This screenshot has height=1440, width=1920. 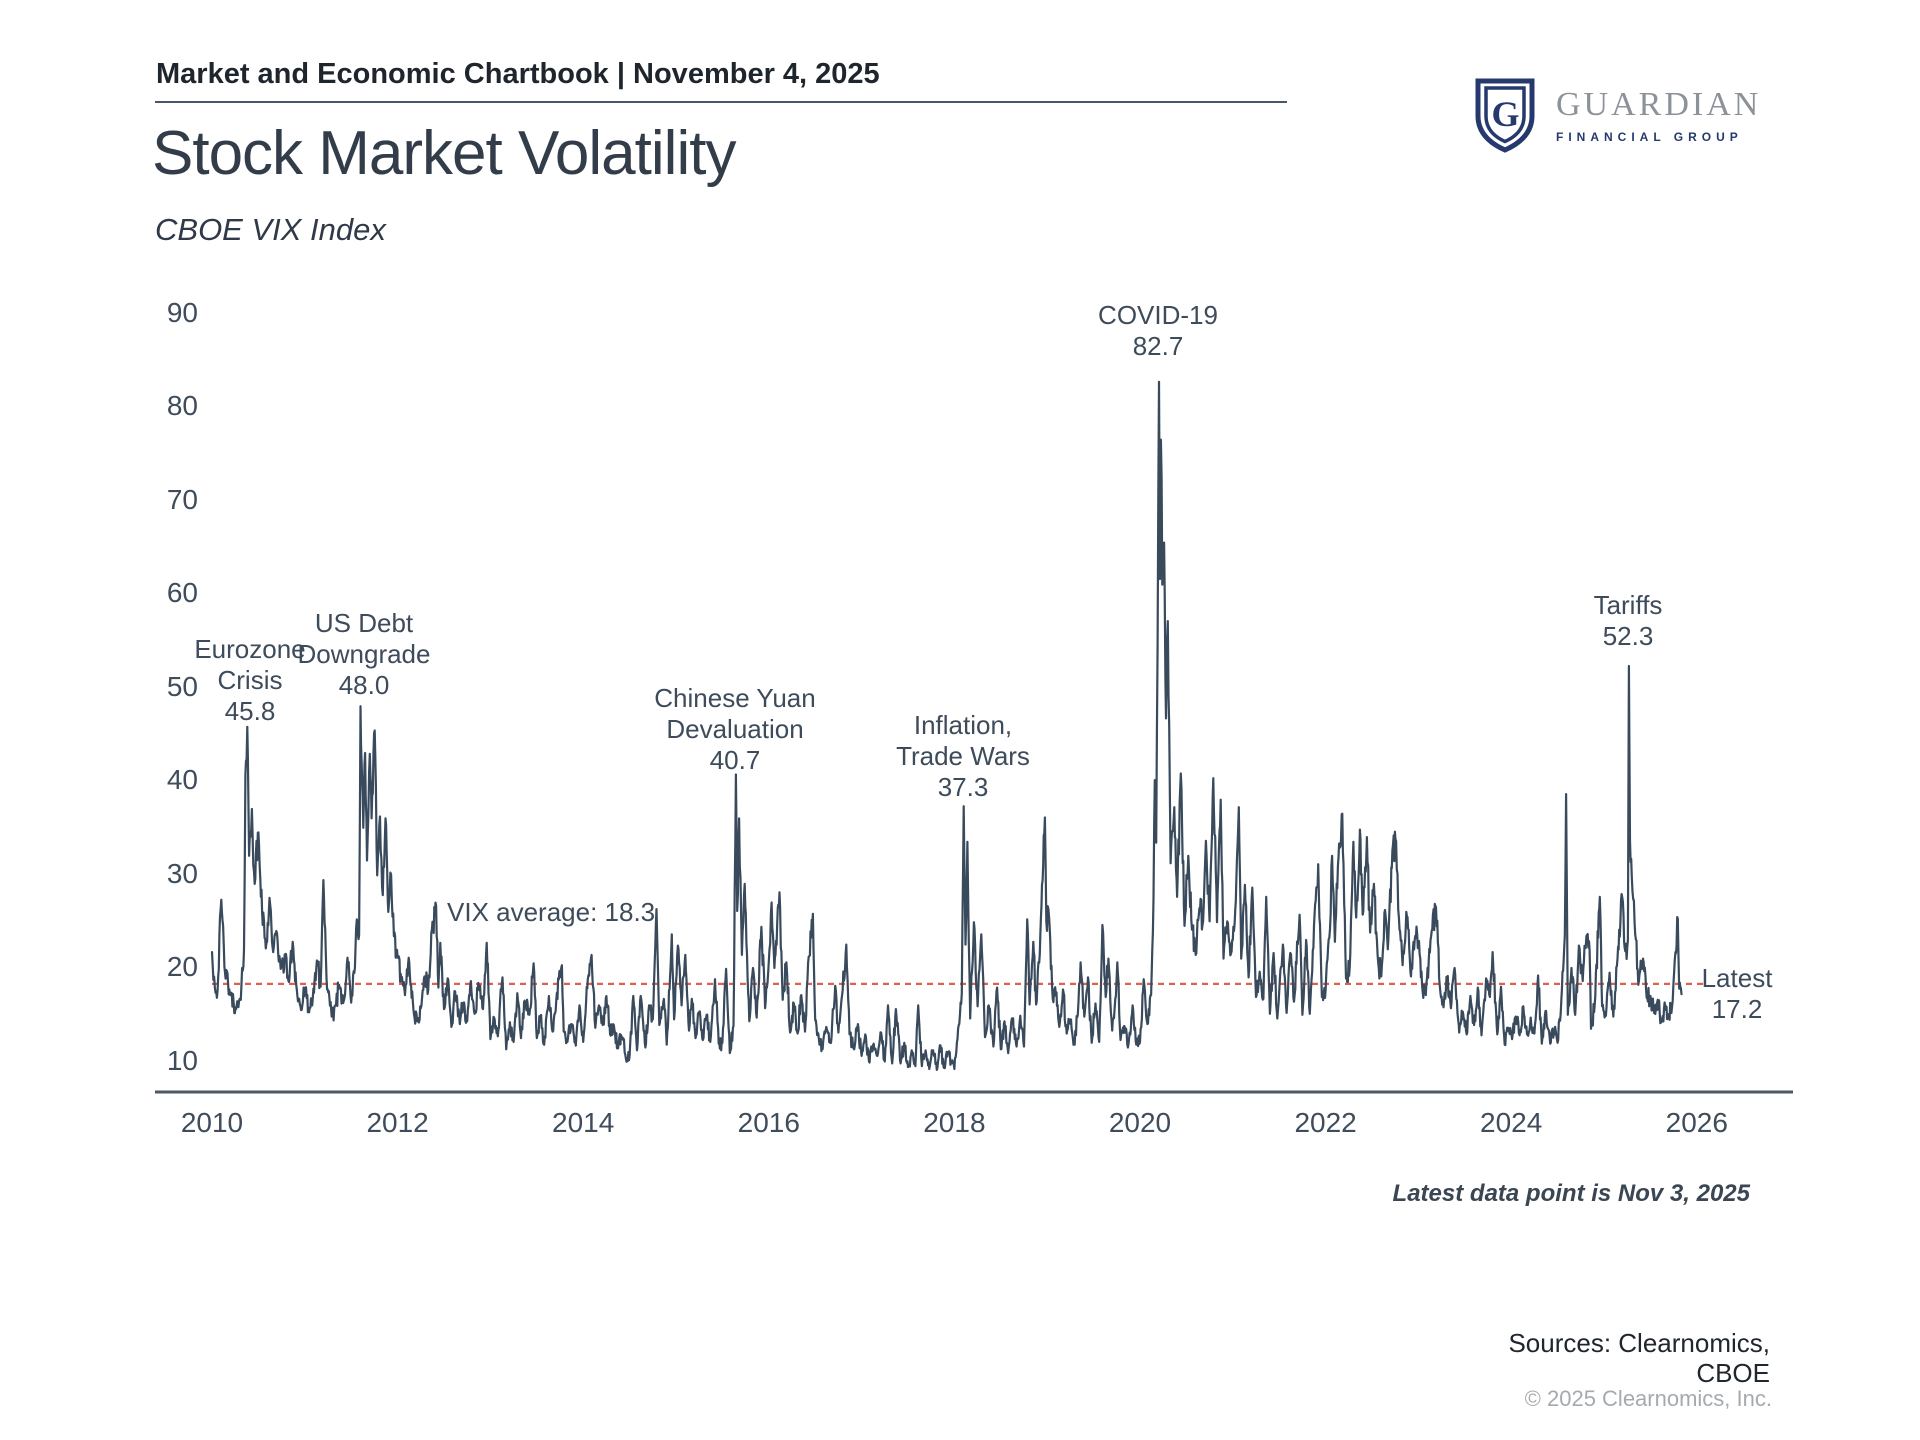 I want to click on logo-subtitle: FINANCIAL GROUP, so click(x=1649, y=137).